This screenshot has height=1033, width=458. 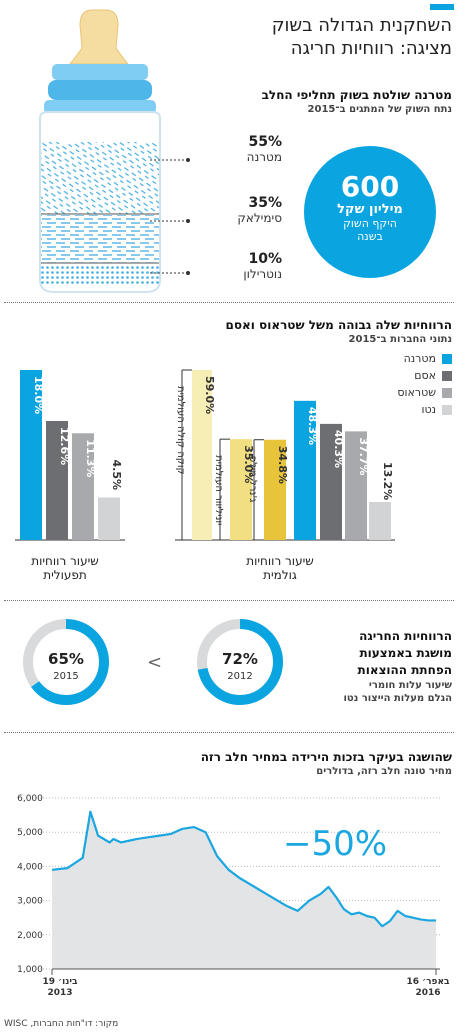 What do you see at coordinates (66, 659) in the screenshot?
I see `donut-value-2015: 65%` at bounding box center [66, 659].